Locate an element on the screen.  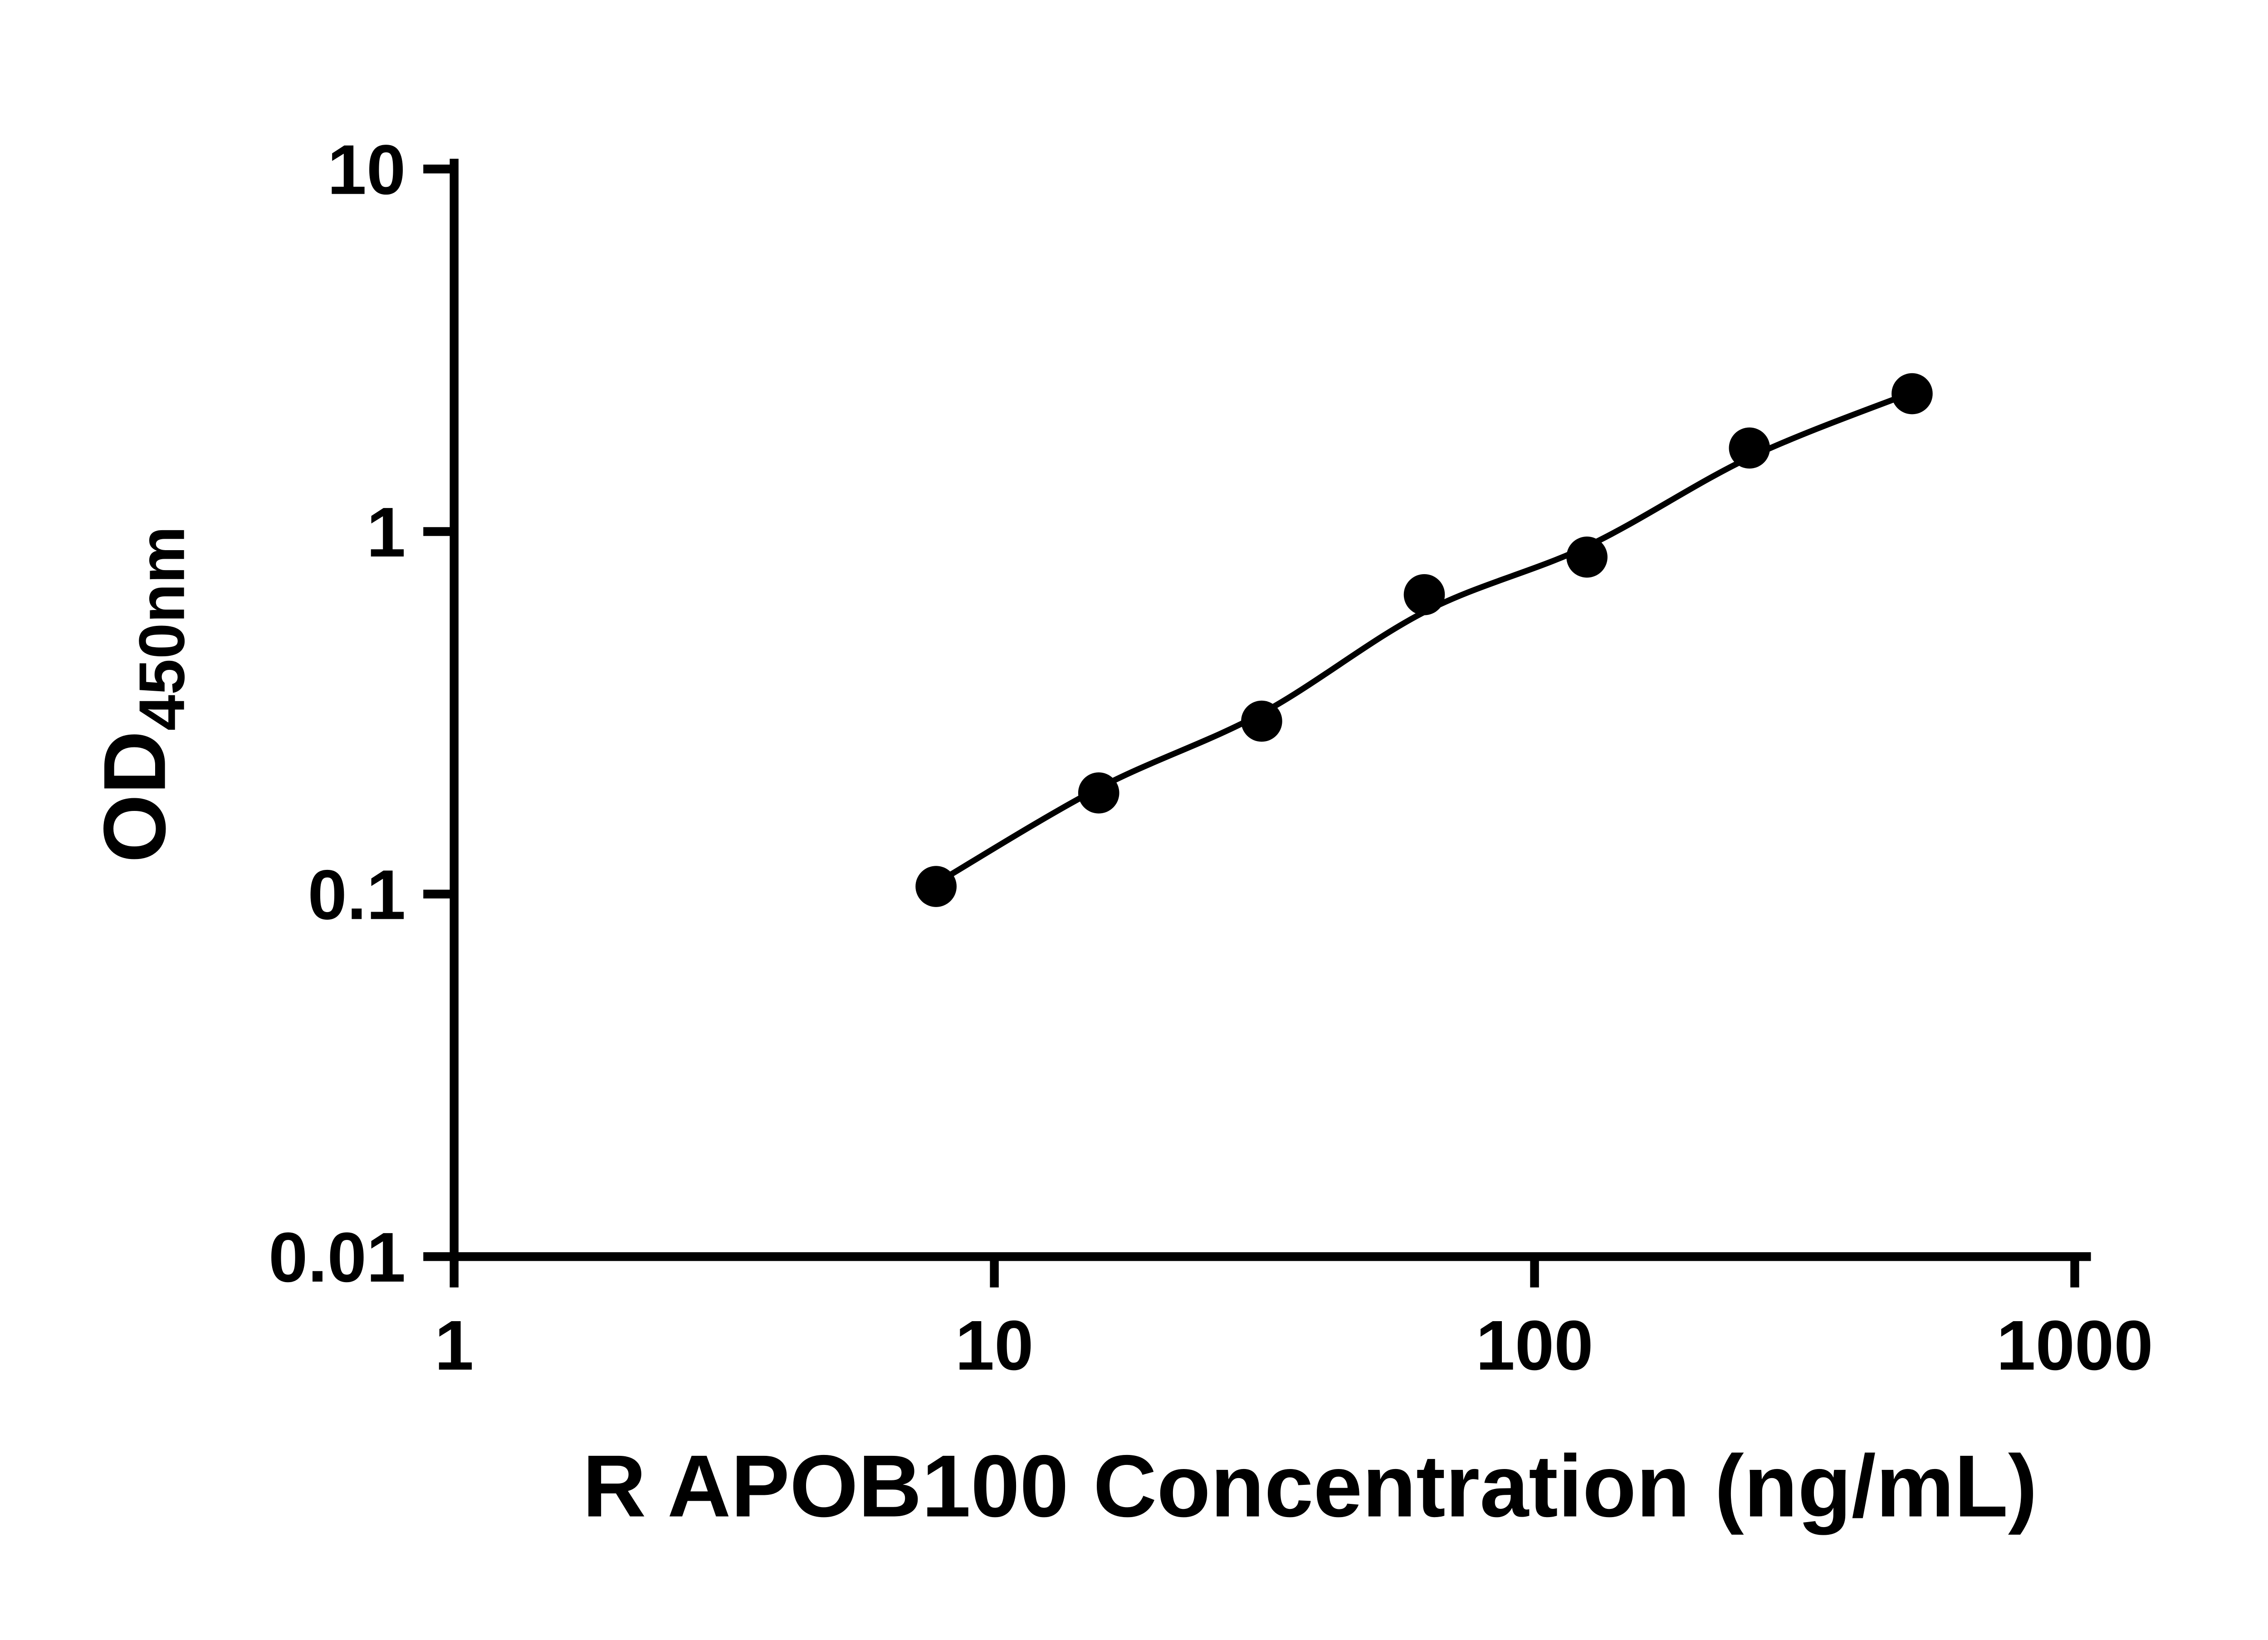
x-tick-label: 1000 is located at coordinates (2074, 1345).